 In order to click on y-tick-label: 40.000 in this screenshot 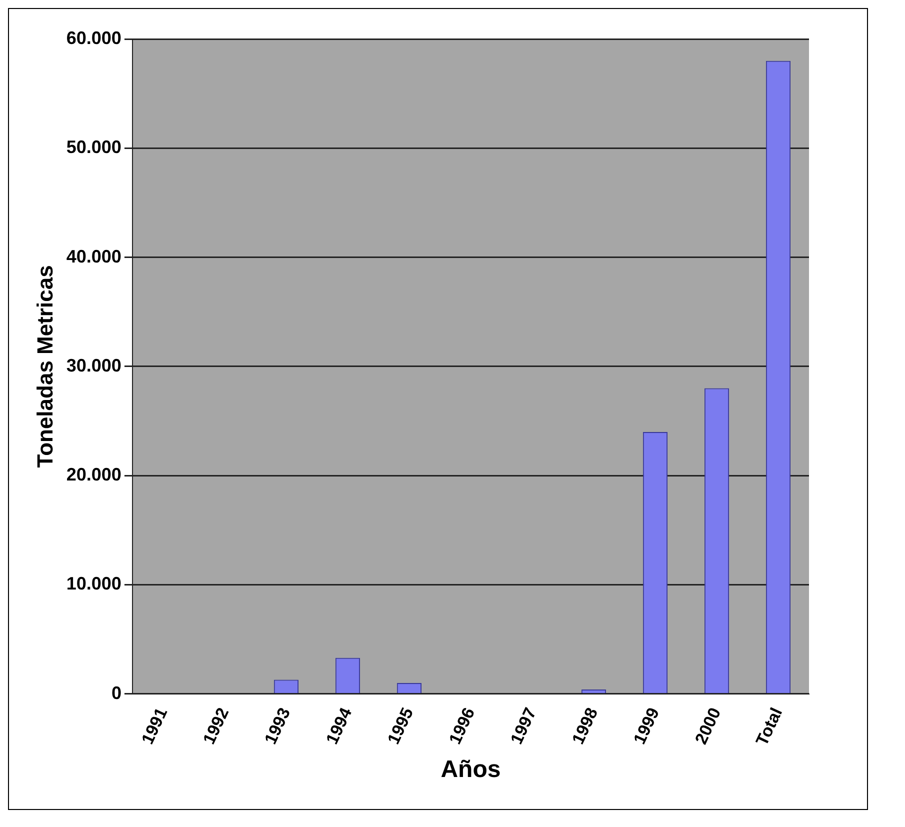, I will do `click(94, 256)`.